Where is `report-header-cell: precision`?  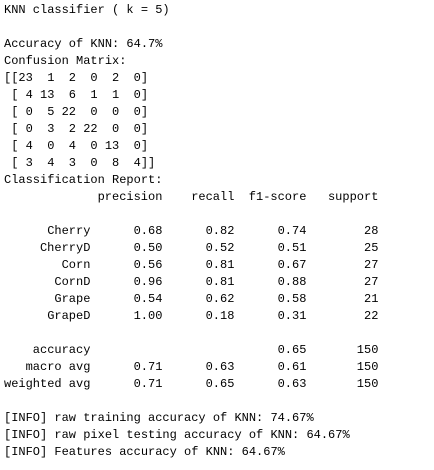
report-header-cell: precision is located at coordinates (130, 197).